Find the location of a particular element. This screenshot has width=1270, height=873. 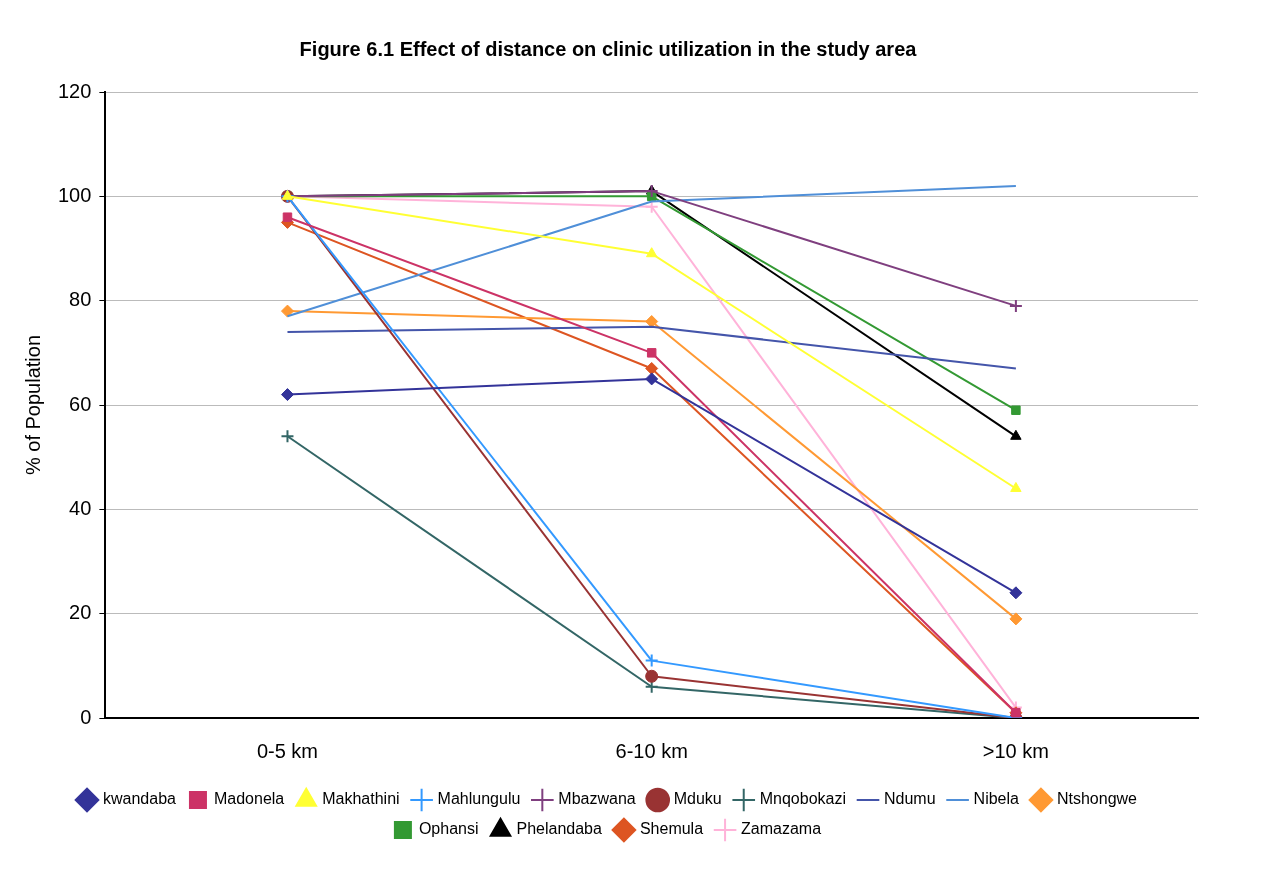

y-tick-label: 80 is located at coordinates (80, 299).